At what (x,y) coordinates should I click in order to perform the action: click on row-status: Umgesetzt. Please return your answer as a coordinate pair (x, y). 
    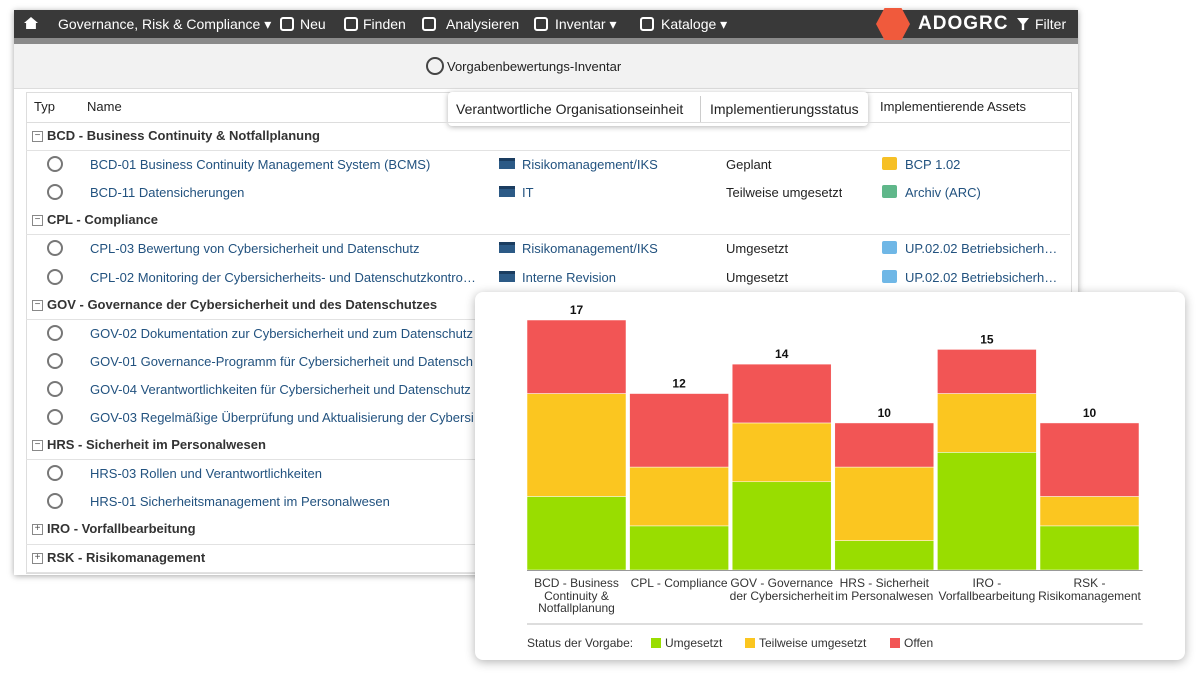
    Looking at the image, I should click on (757, 277).